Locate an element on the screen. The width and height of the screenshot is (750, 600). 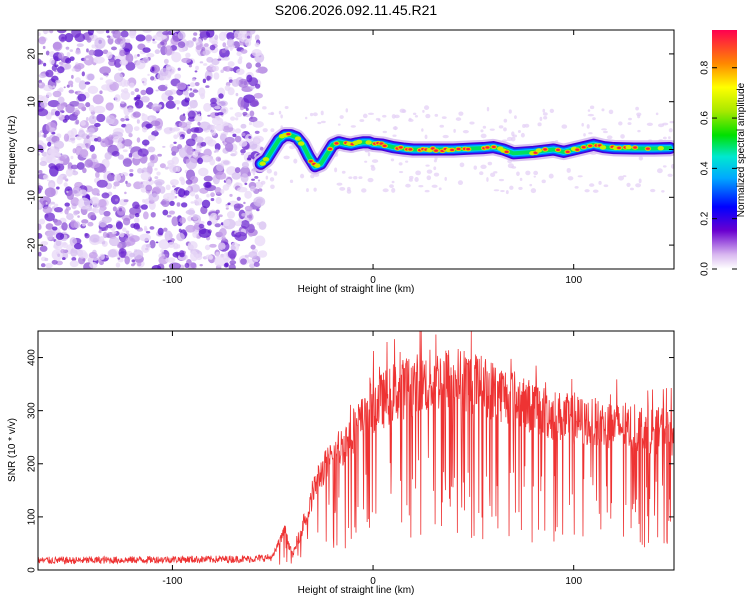
spectrogram-ytick-label: -20 is located at coordinates (32, 244).